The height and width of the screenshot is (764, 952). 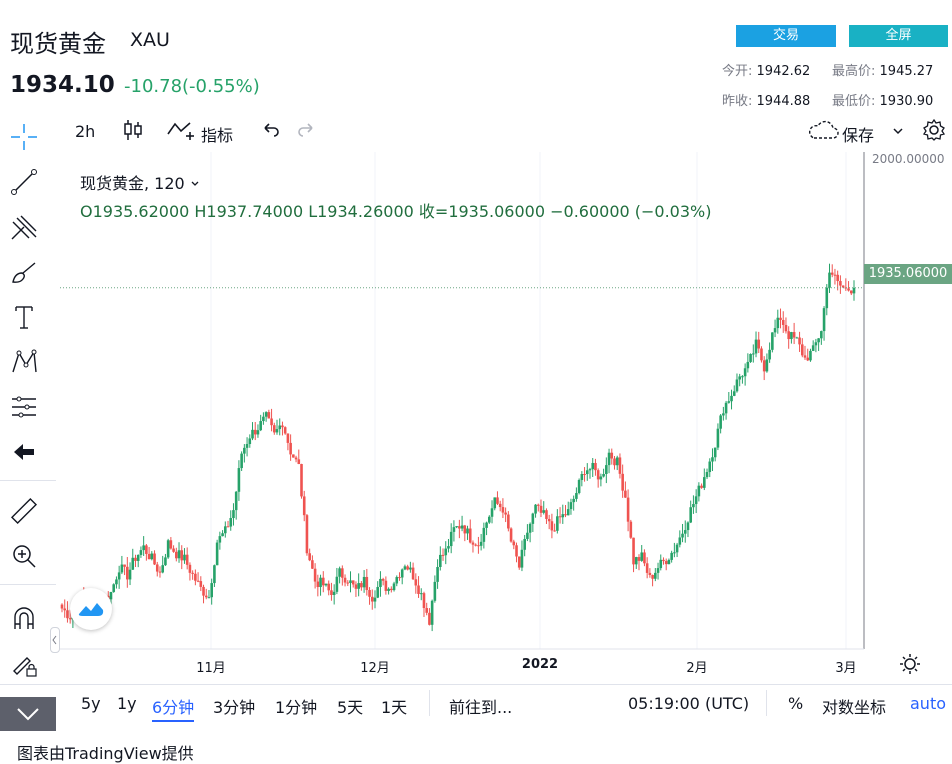 I want to click on percent-scale-toggle: %, so click(x=796, y=703).